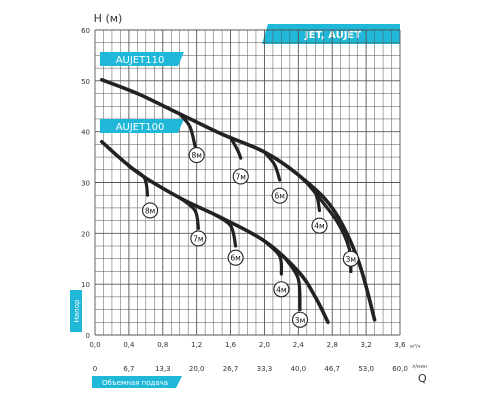  What do you see at coordinates (331, 34) in the screenshot?
I see `title-badge` at bounding box center [331, 34].